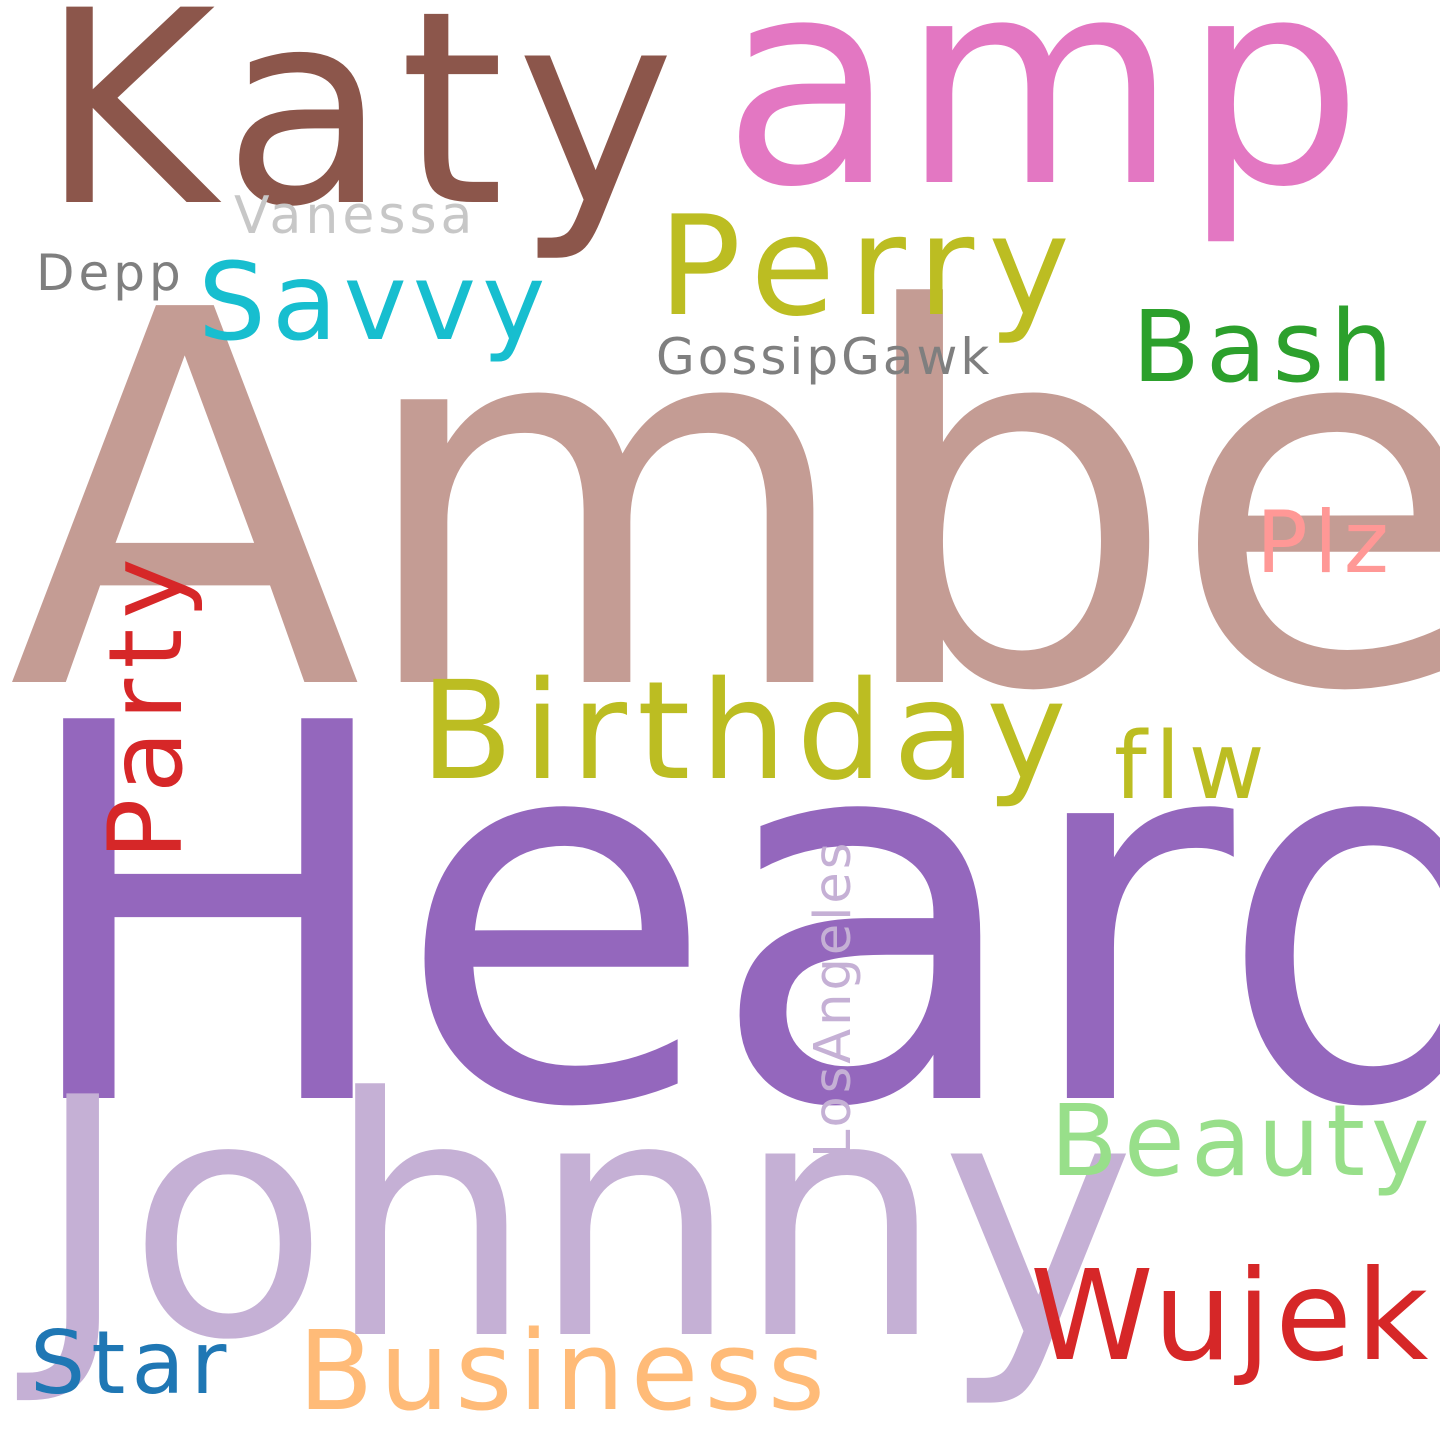 The height and width of the screenshot is (1440, 1440). Describe the element at coordinates (146, 704) in the screenshot. I see `word-party: Party` at that location.